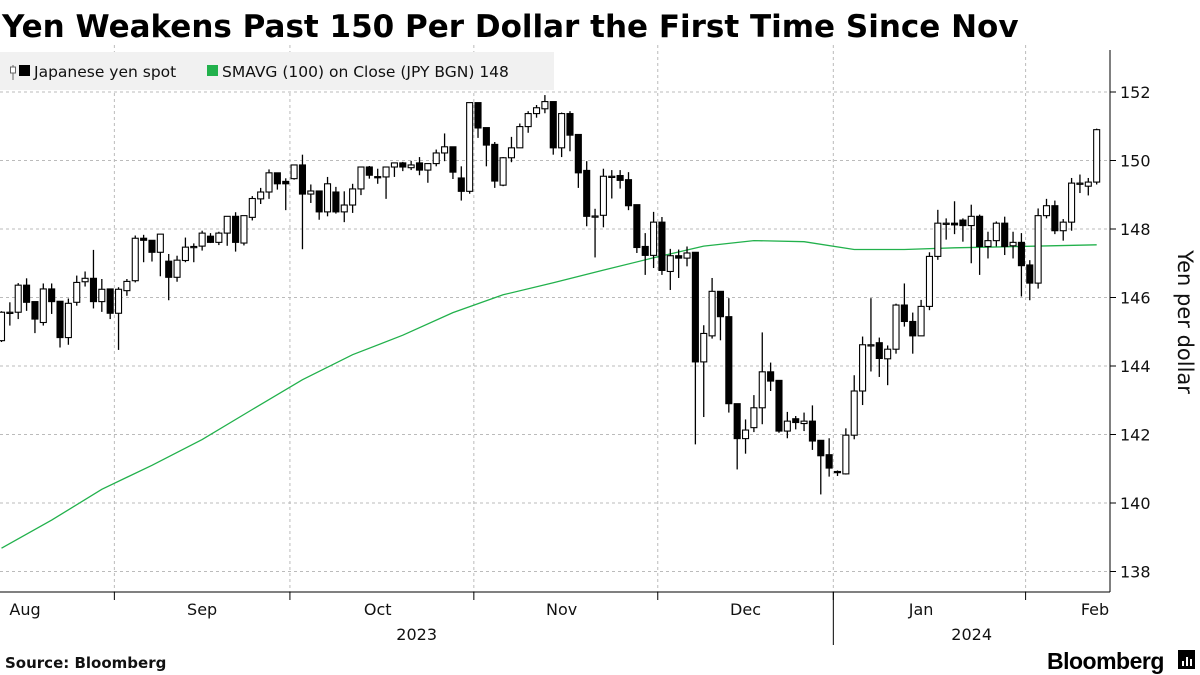  Describe the element at coordinates (378, 609) in the screenshot. I see `x-tick-label: Oct` at that location.